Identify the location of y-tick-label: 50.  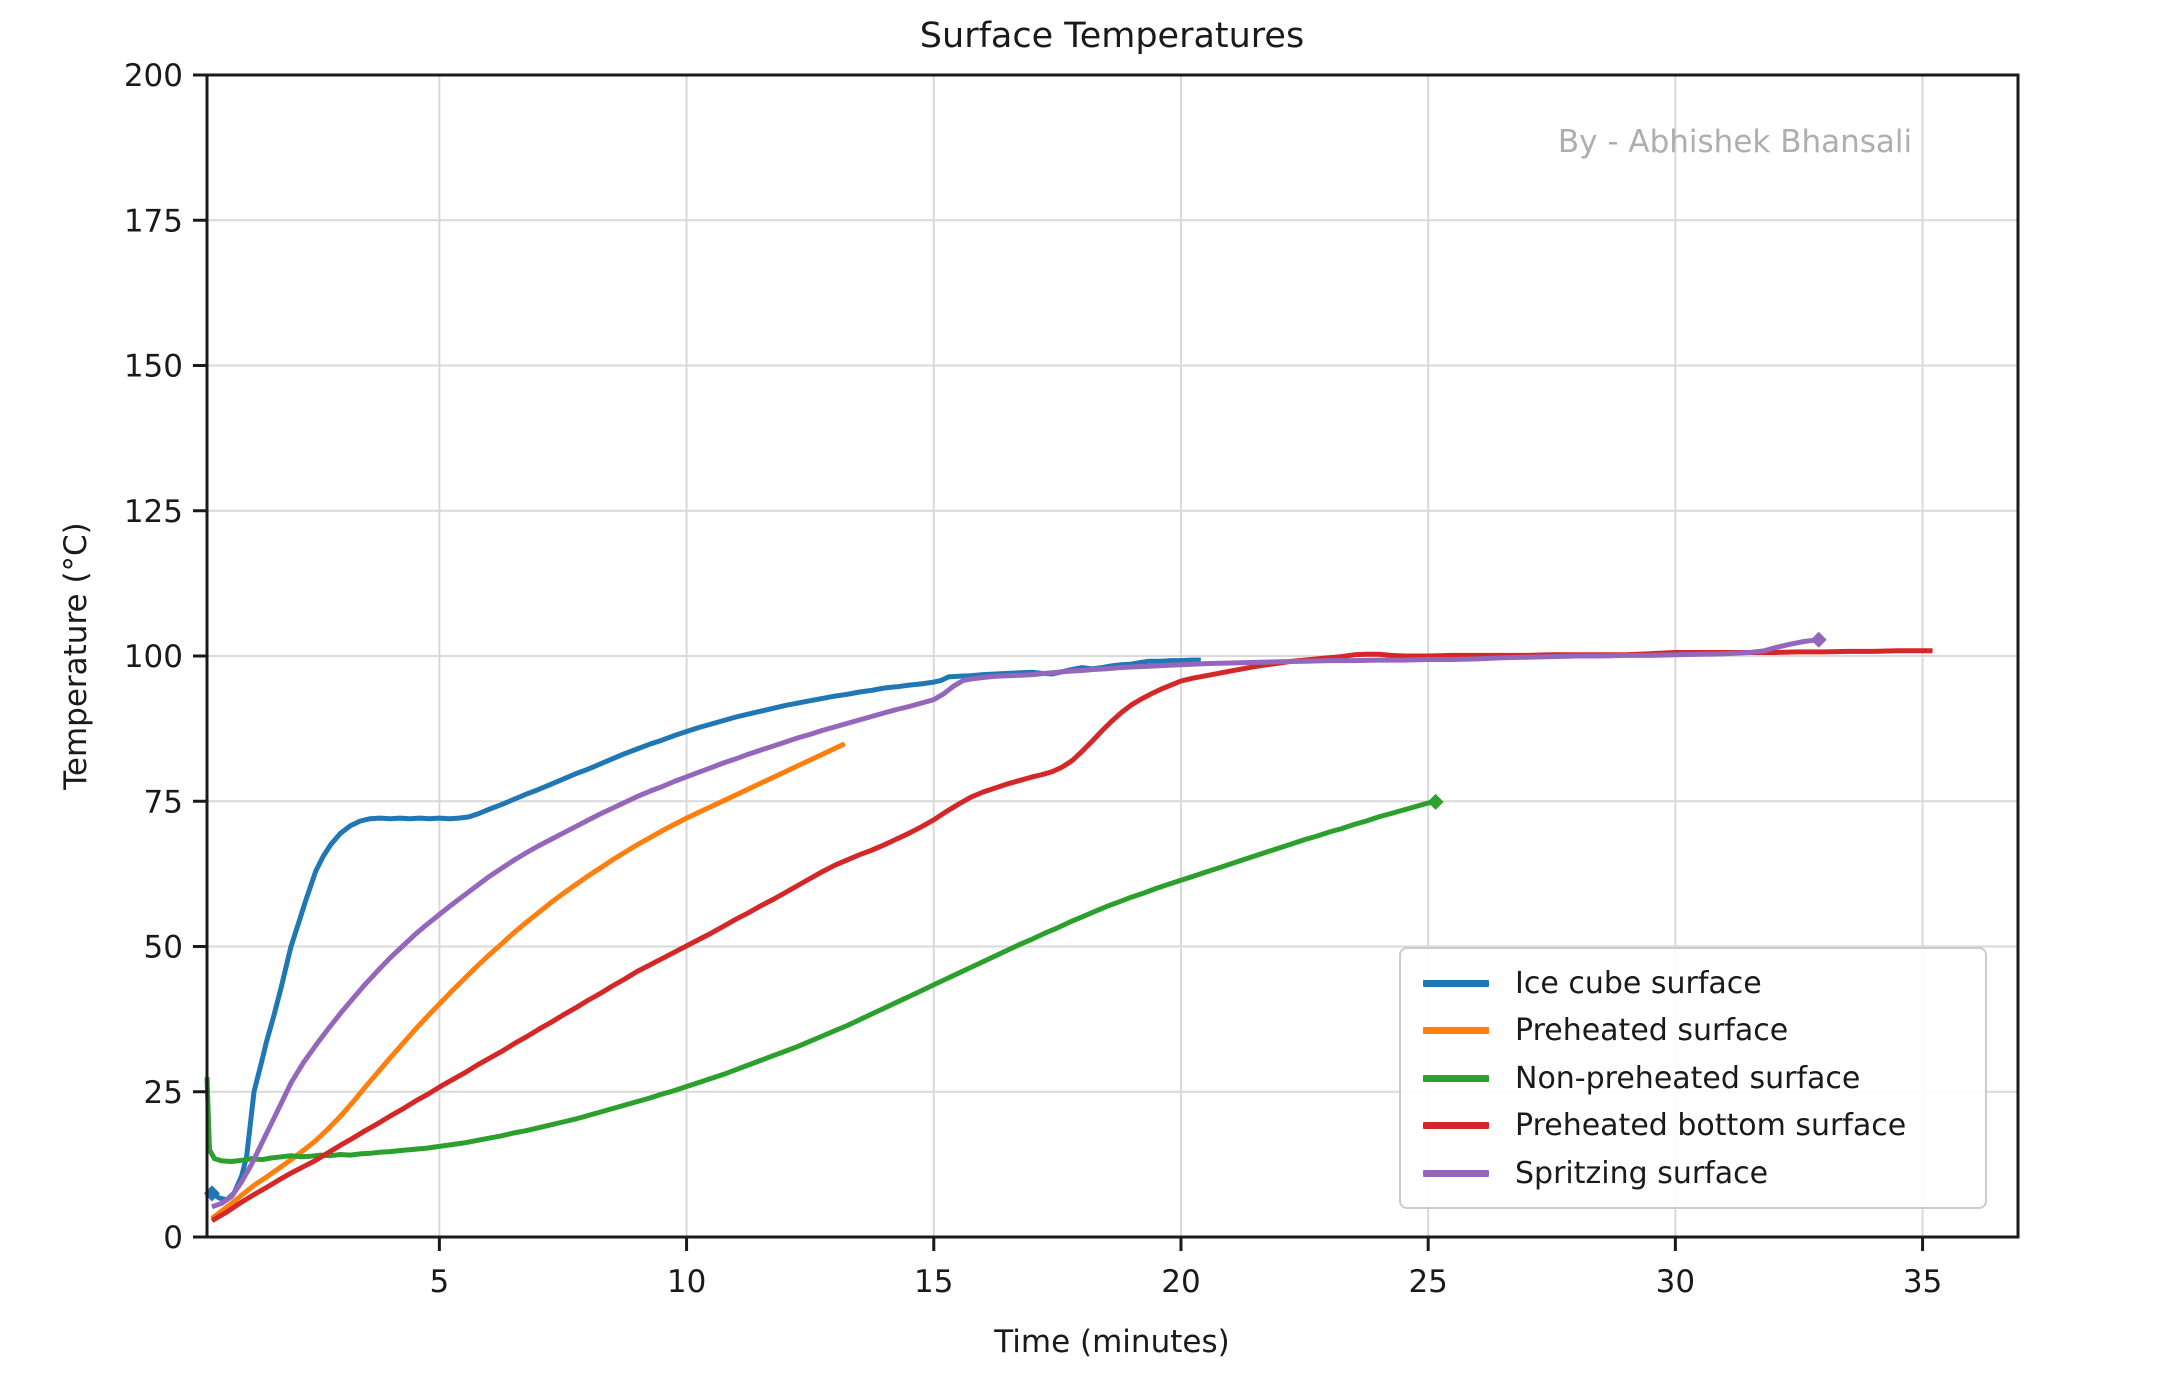
(163, 948).